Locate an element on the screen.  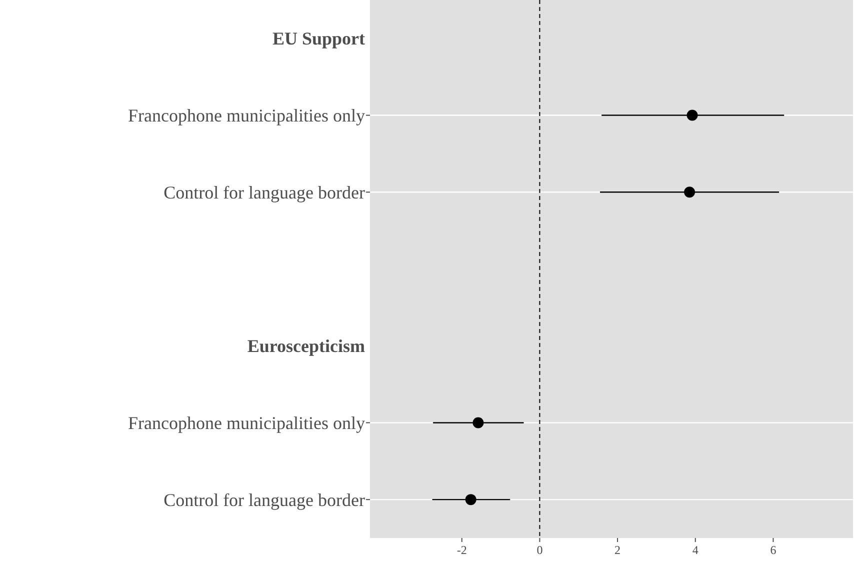
x-tick-label: 4 is located at coordinates (695, 550).